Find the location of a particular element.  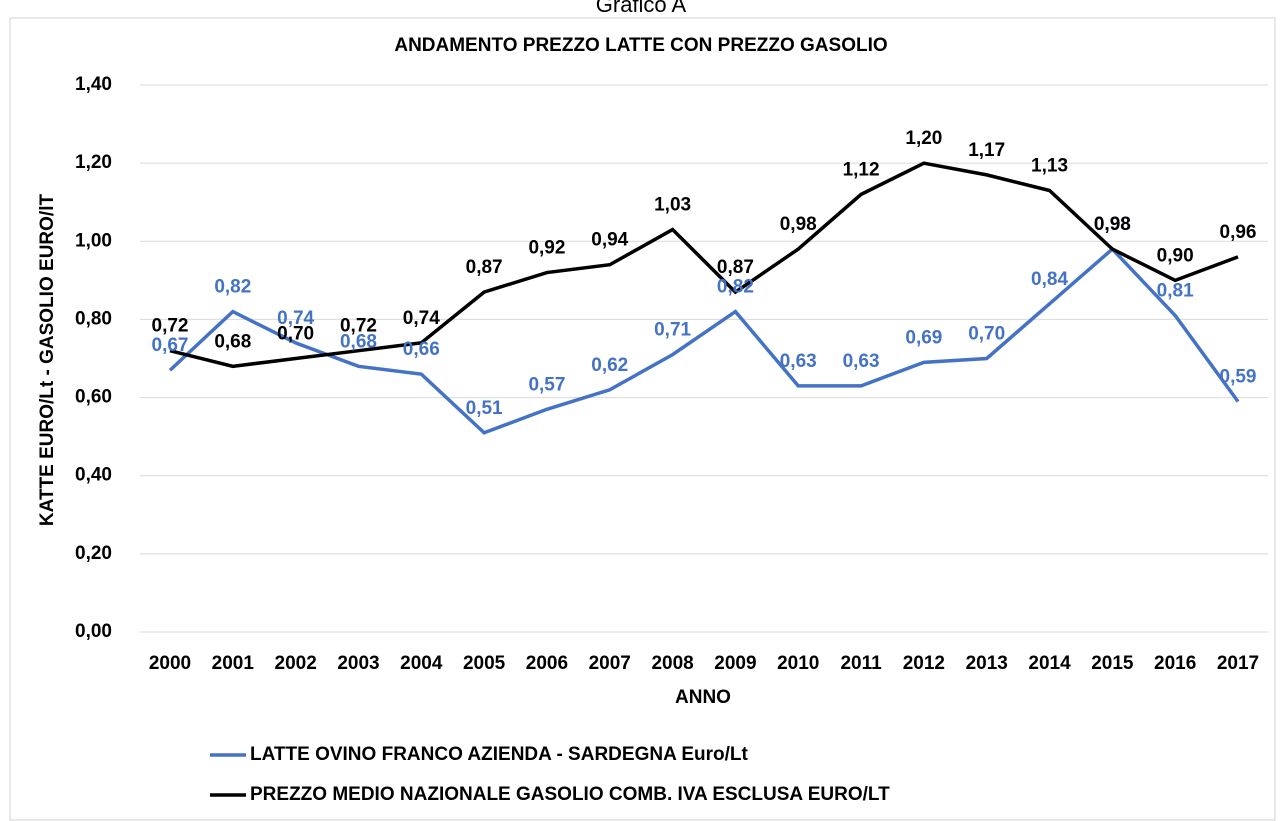

x-tick-label: 2014 is located at coordinates (1049, 663).